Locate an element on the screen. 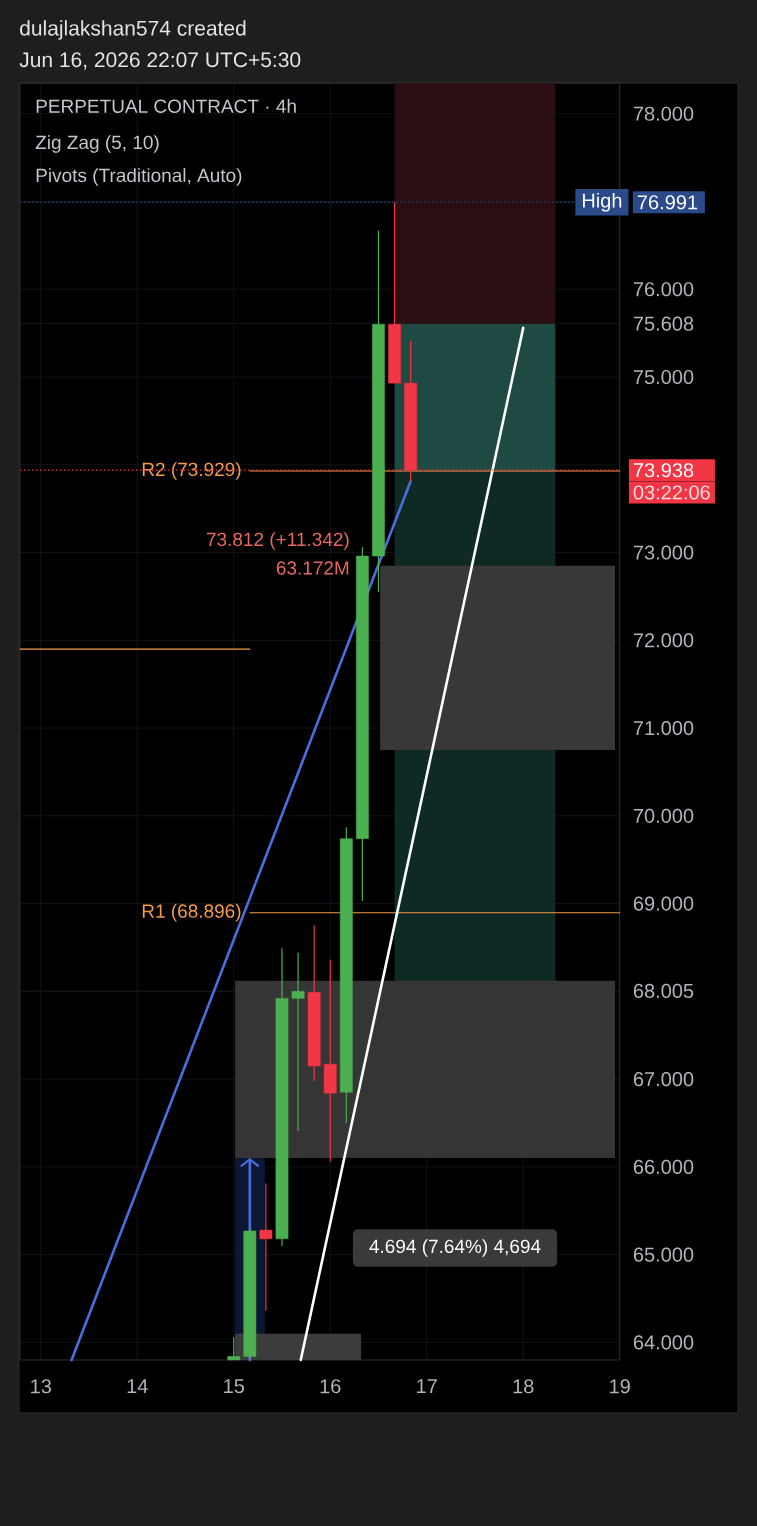  y-tick-label: 73.000 is located at coordinates (663, 552).